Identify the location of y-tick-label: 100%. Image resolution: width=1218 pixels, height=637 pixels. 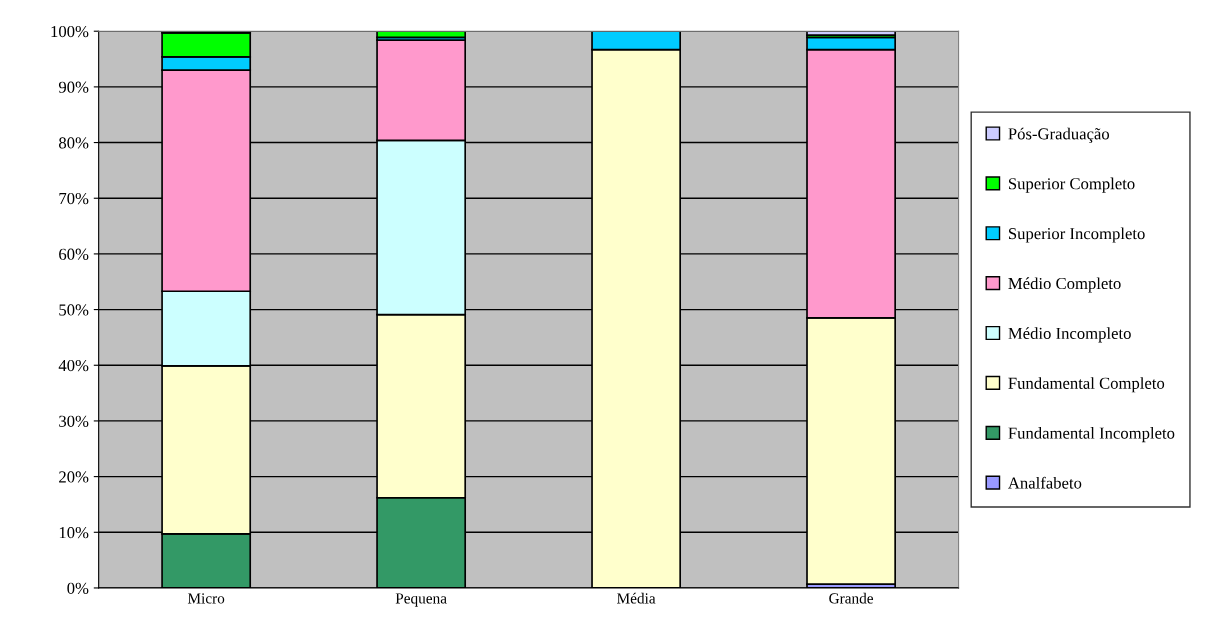
(70, 31).